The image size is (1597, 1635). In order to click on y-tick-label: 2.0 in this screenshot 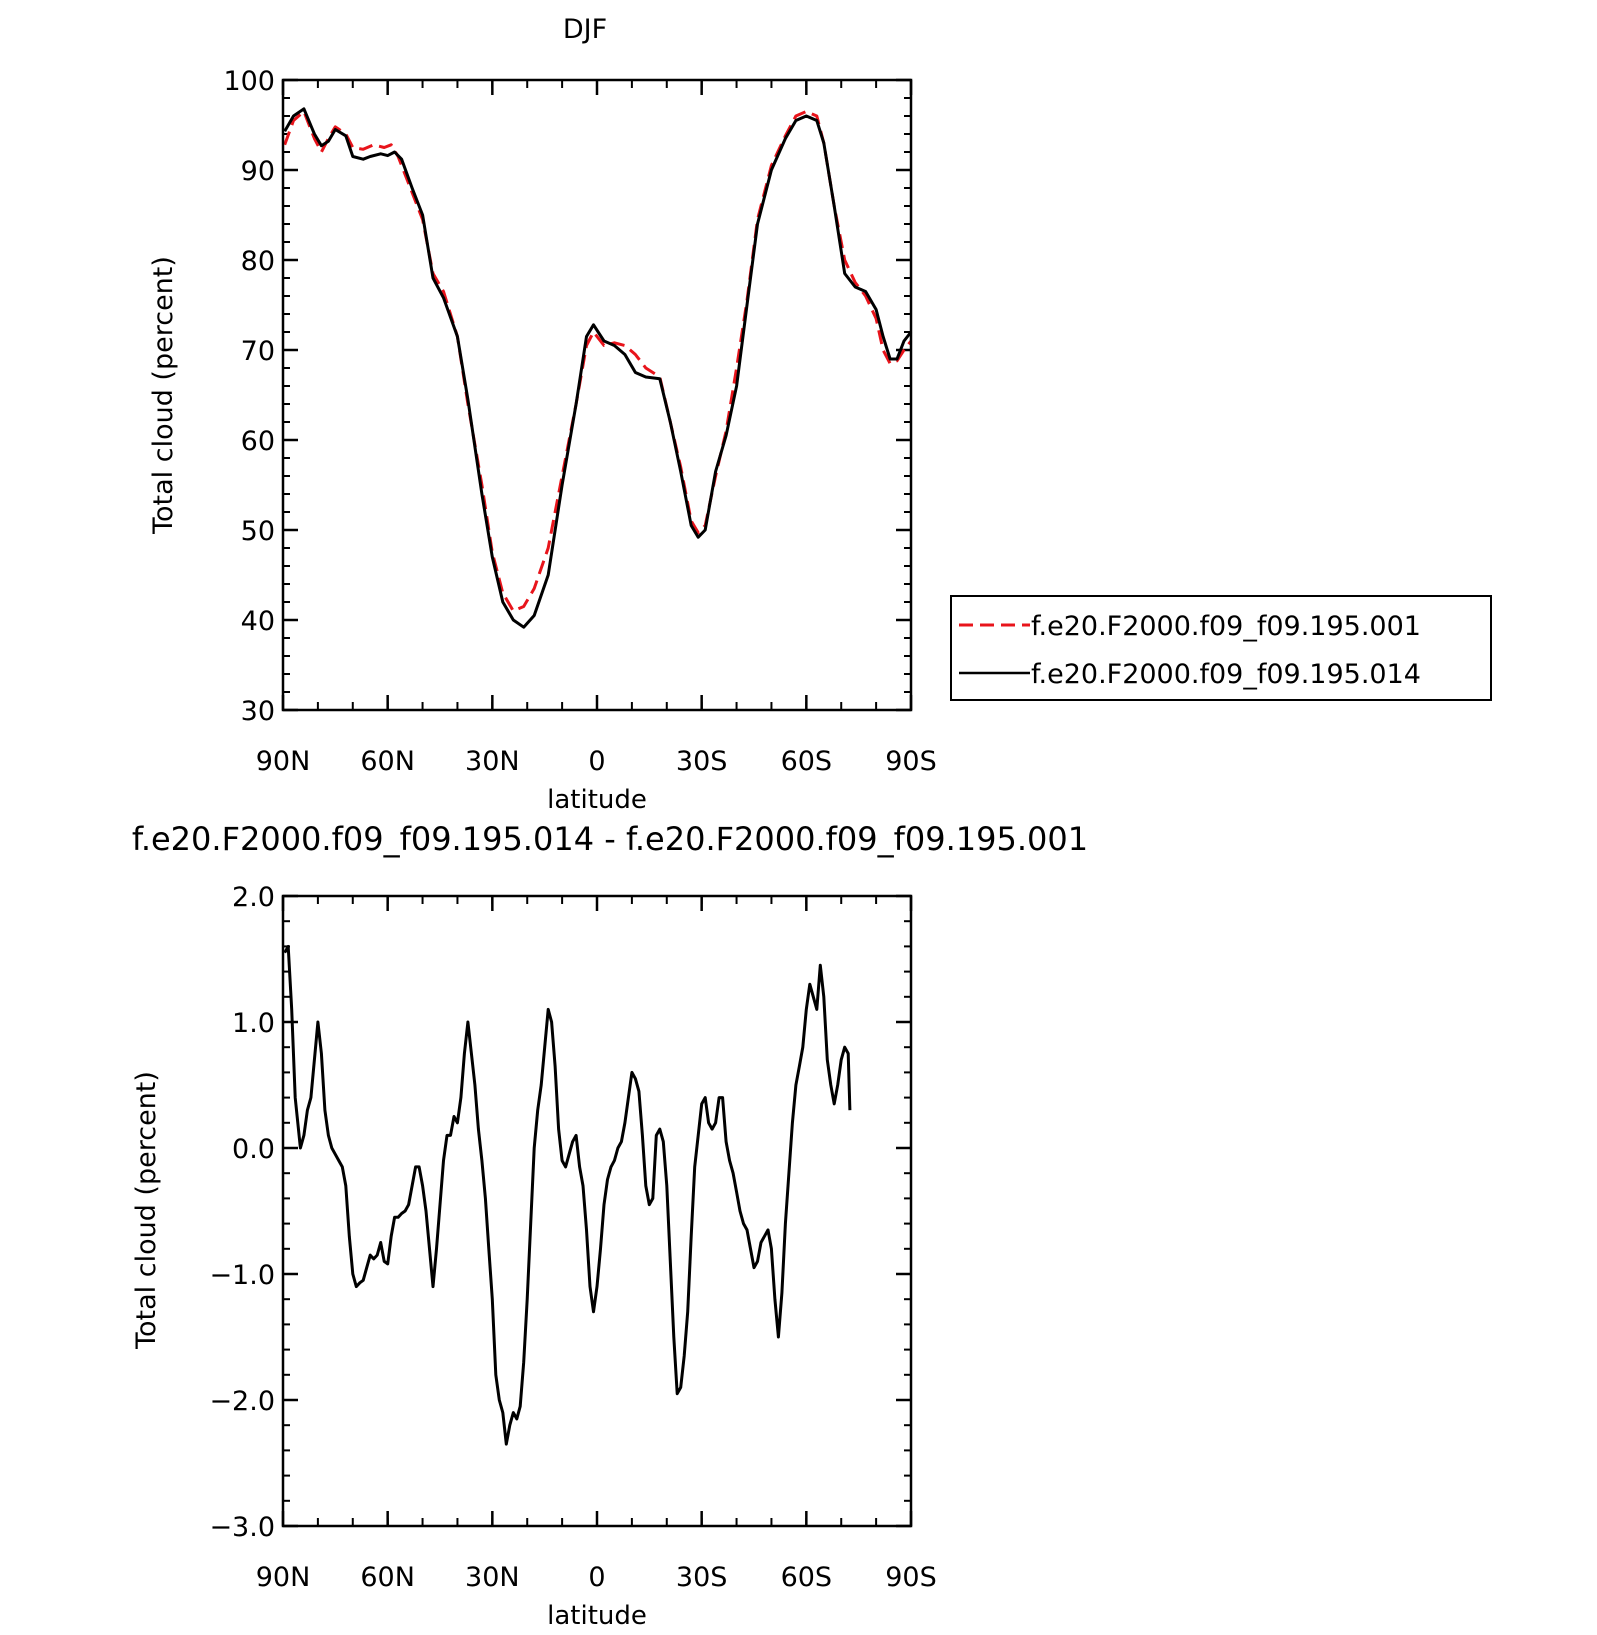, I will do `click(253, 897)`.